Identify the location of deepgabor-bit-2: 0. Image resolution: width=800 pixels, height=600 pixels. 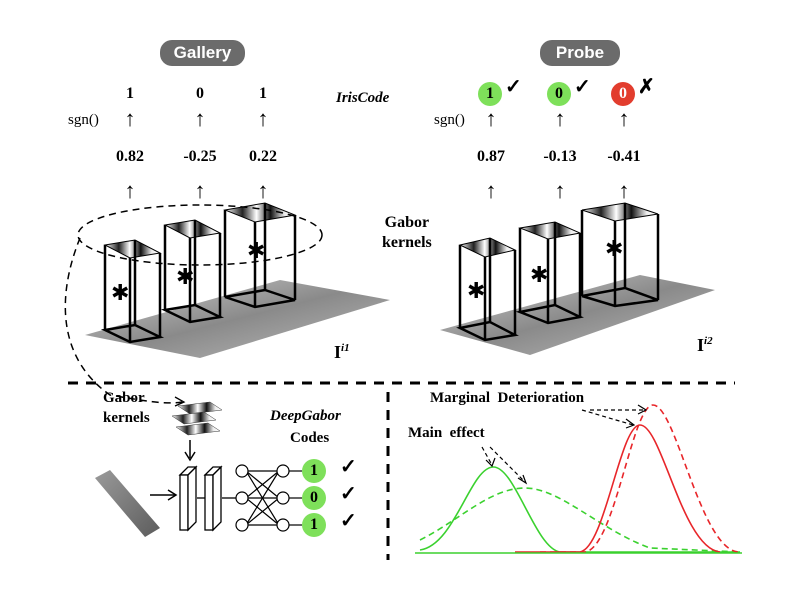
(314, 498).